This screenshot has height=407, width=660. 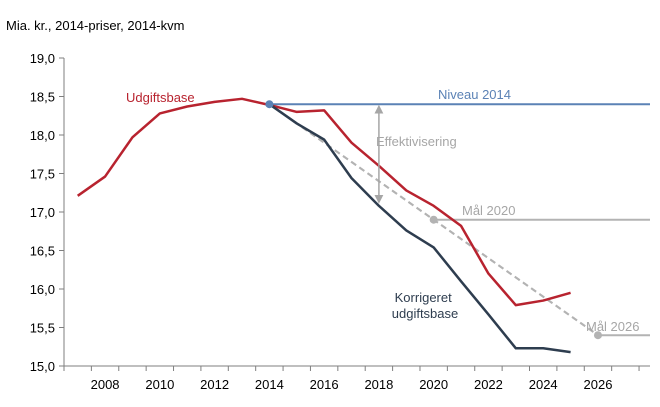 What do you see at coordinates (488, 384) in the screenshot?
I see `x-tick-label: 2022` at bounding box center [488, 384].